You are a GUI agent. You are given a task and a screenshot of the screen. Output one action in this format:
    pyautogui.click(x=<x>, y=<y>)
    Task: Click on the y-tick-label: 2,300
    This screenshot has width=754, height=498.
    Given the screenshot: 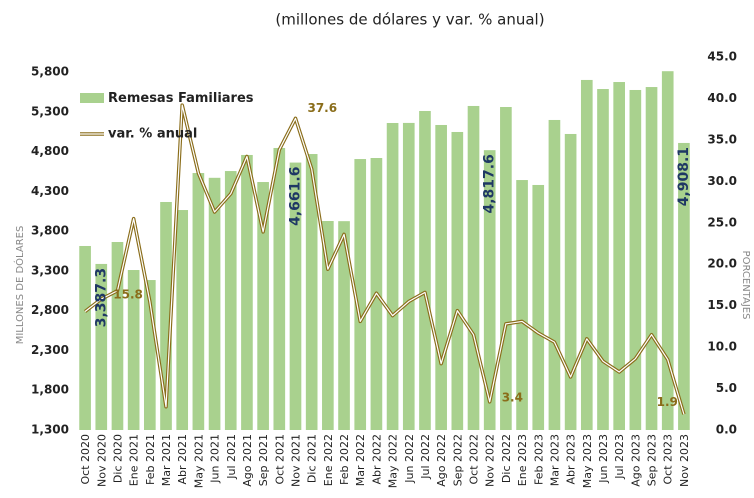 What is the action you would take?
    pyautogui.click(x=50, y=350)
    